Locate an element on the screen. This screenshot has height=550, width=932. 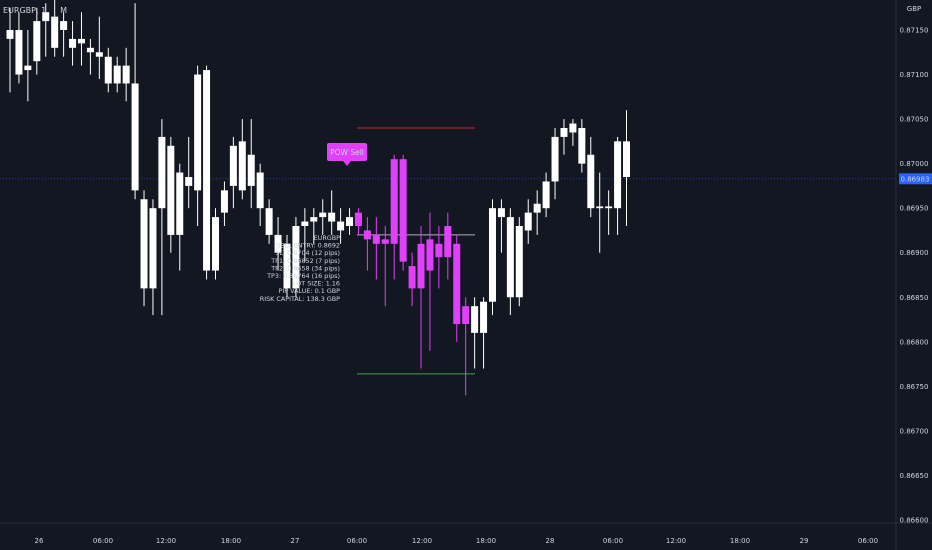
last-price-value: 0.86983 is located at coordinates (915, 179).